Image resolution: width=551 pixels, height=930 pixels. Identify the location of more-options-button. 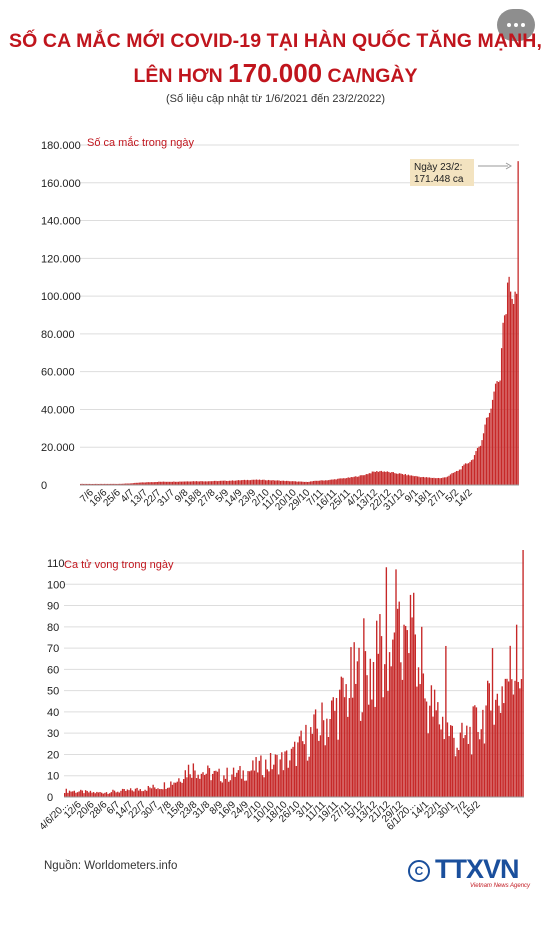
(516, 25).